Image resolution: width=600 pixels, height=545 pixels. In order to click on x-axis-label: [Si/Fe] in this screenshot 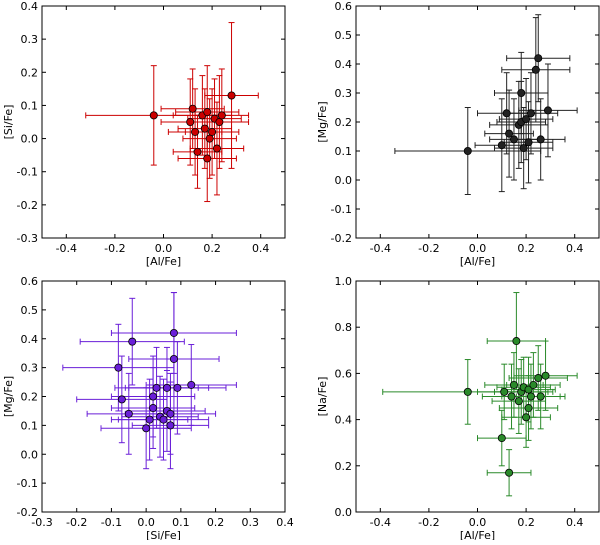, I will do `click(163, 534)`.